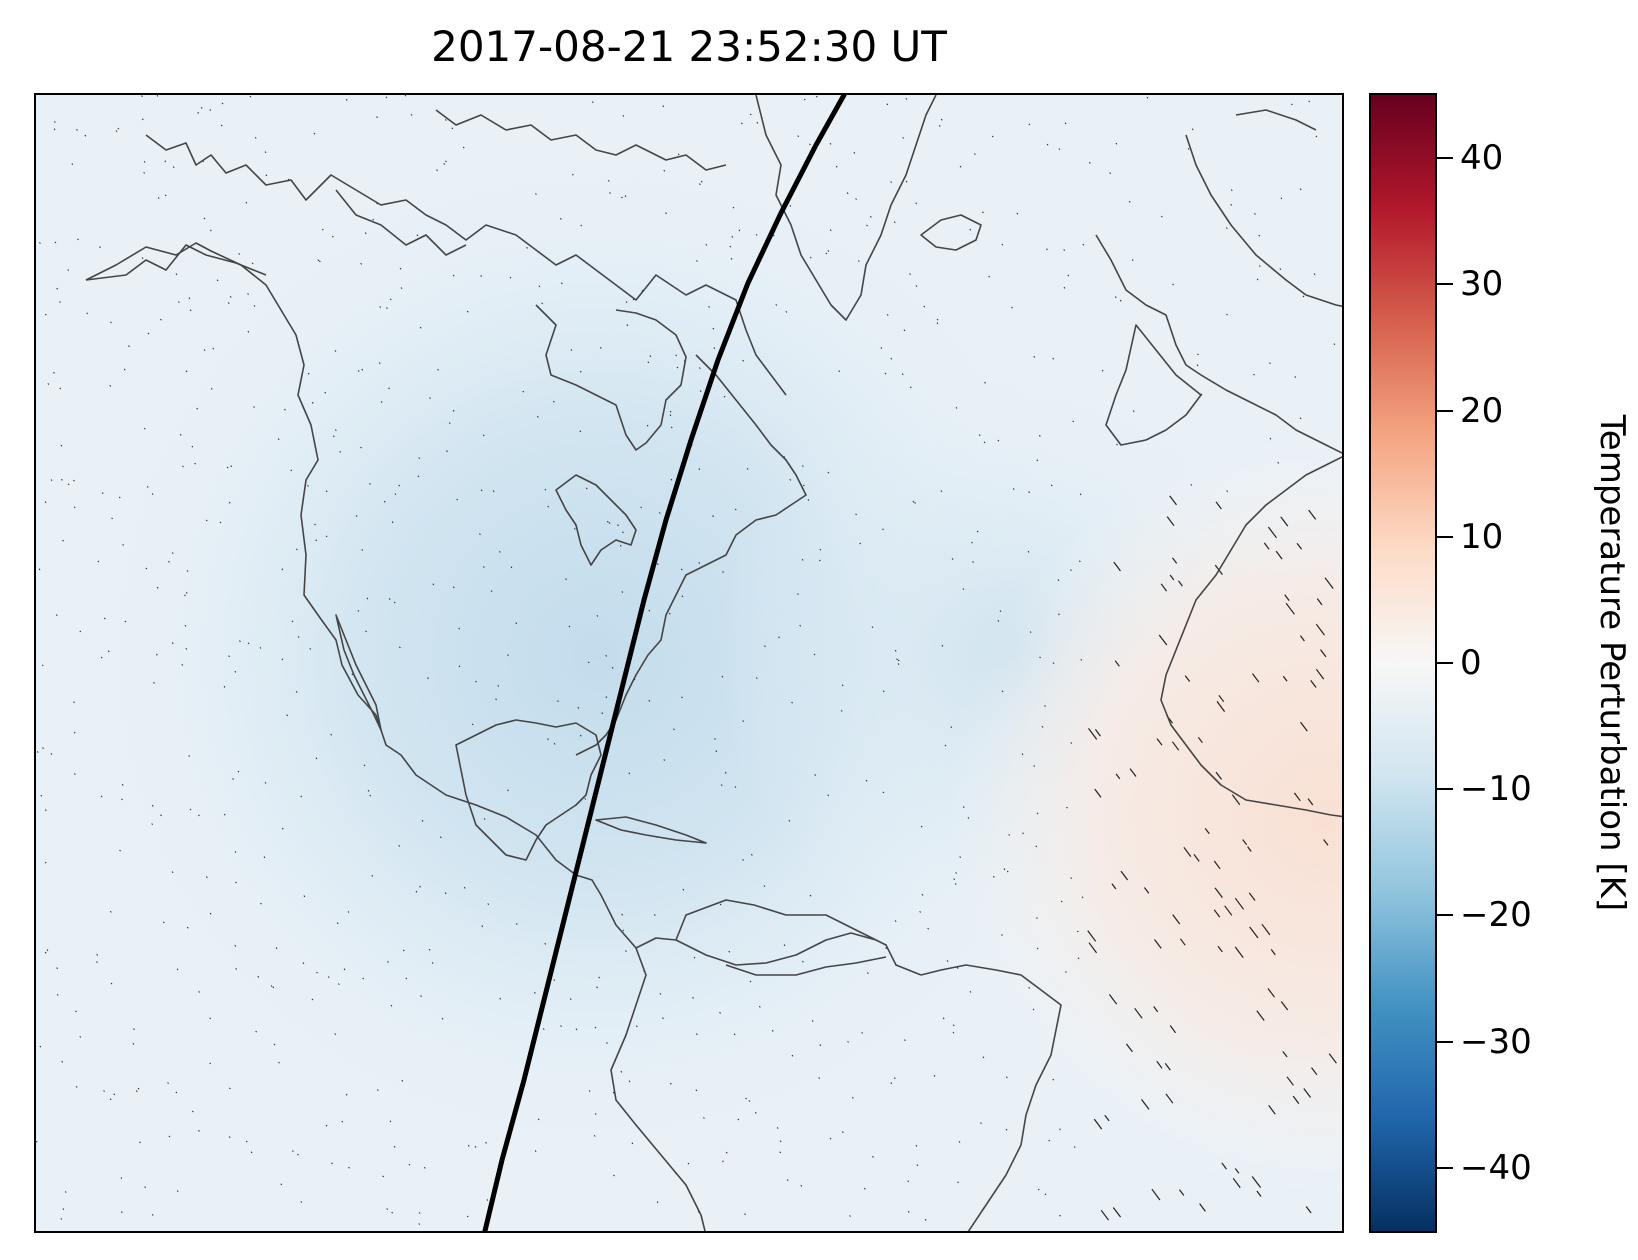 The width and height of the screenshot is (1638, 1260). I want to click on colorbar-tick-label: −30, so click(1496, 1041).